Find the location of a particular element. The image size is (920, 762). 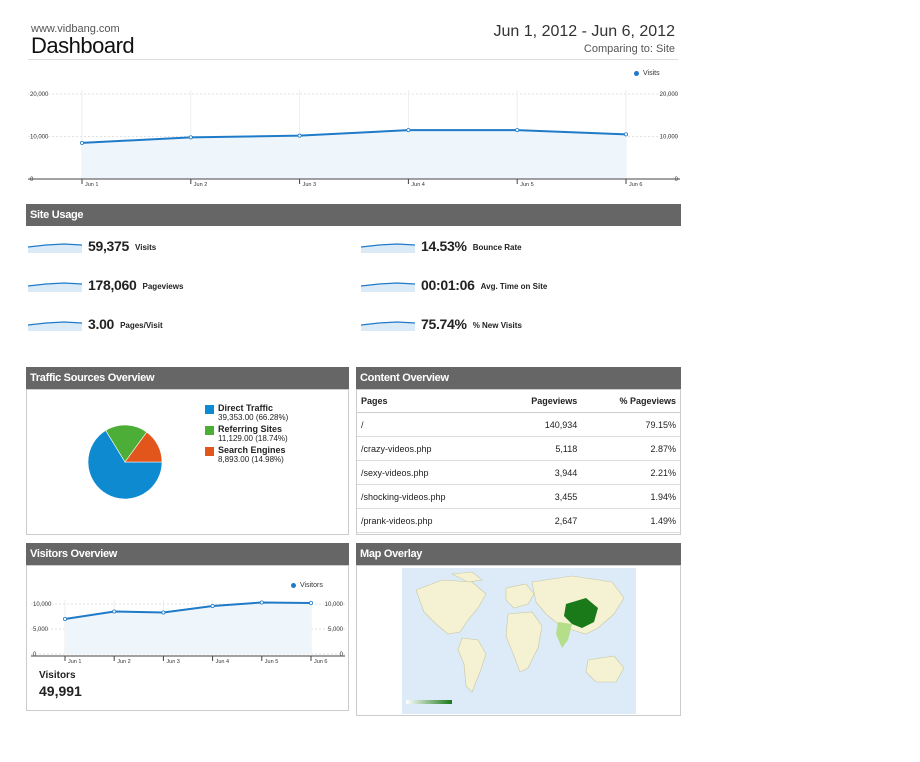

y-tick-label-right: 5,000 is located at coordinates (336, 630).